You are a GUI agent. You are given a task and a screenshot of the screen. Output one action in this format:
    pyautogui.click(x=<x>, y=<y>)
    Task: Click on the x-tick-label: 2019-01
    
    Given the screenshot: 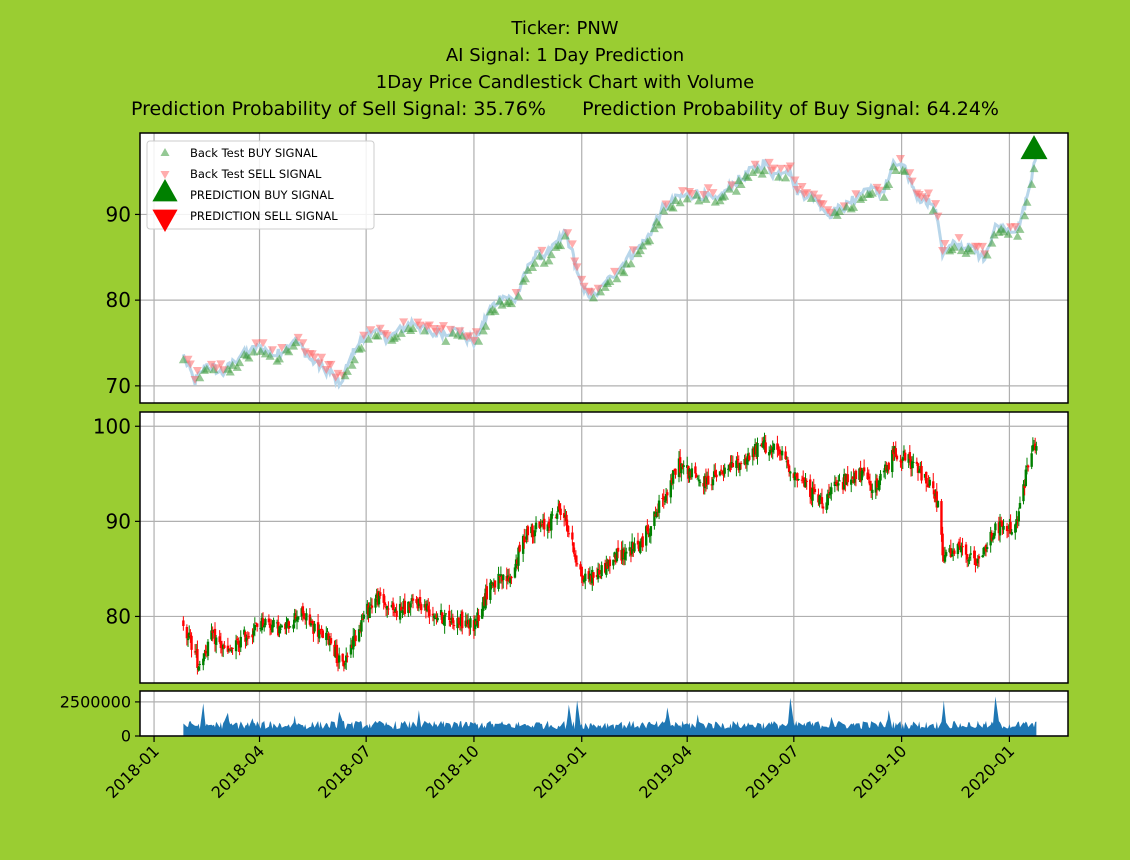 What is the action you would take?
    pyautogui.click(x=560, y=771)
    